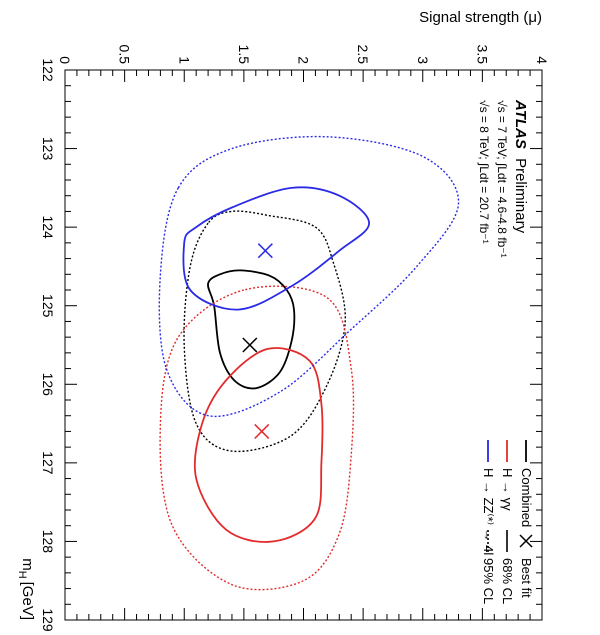  Describe the element at coordinates (276, 248) in the screenshot. I see `h-zz-4l-cl68-contour` at that location.